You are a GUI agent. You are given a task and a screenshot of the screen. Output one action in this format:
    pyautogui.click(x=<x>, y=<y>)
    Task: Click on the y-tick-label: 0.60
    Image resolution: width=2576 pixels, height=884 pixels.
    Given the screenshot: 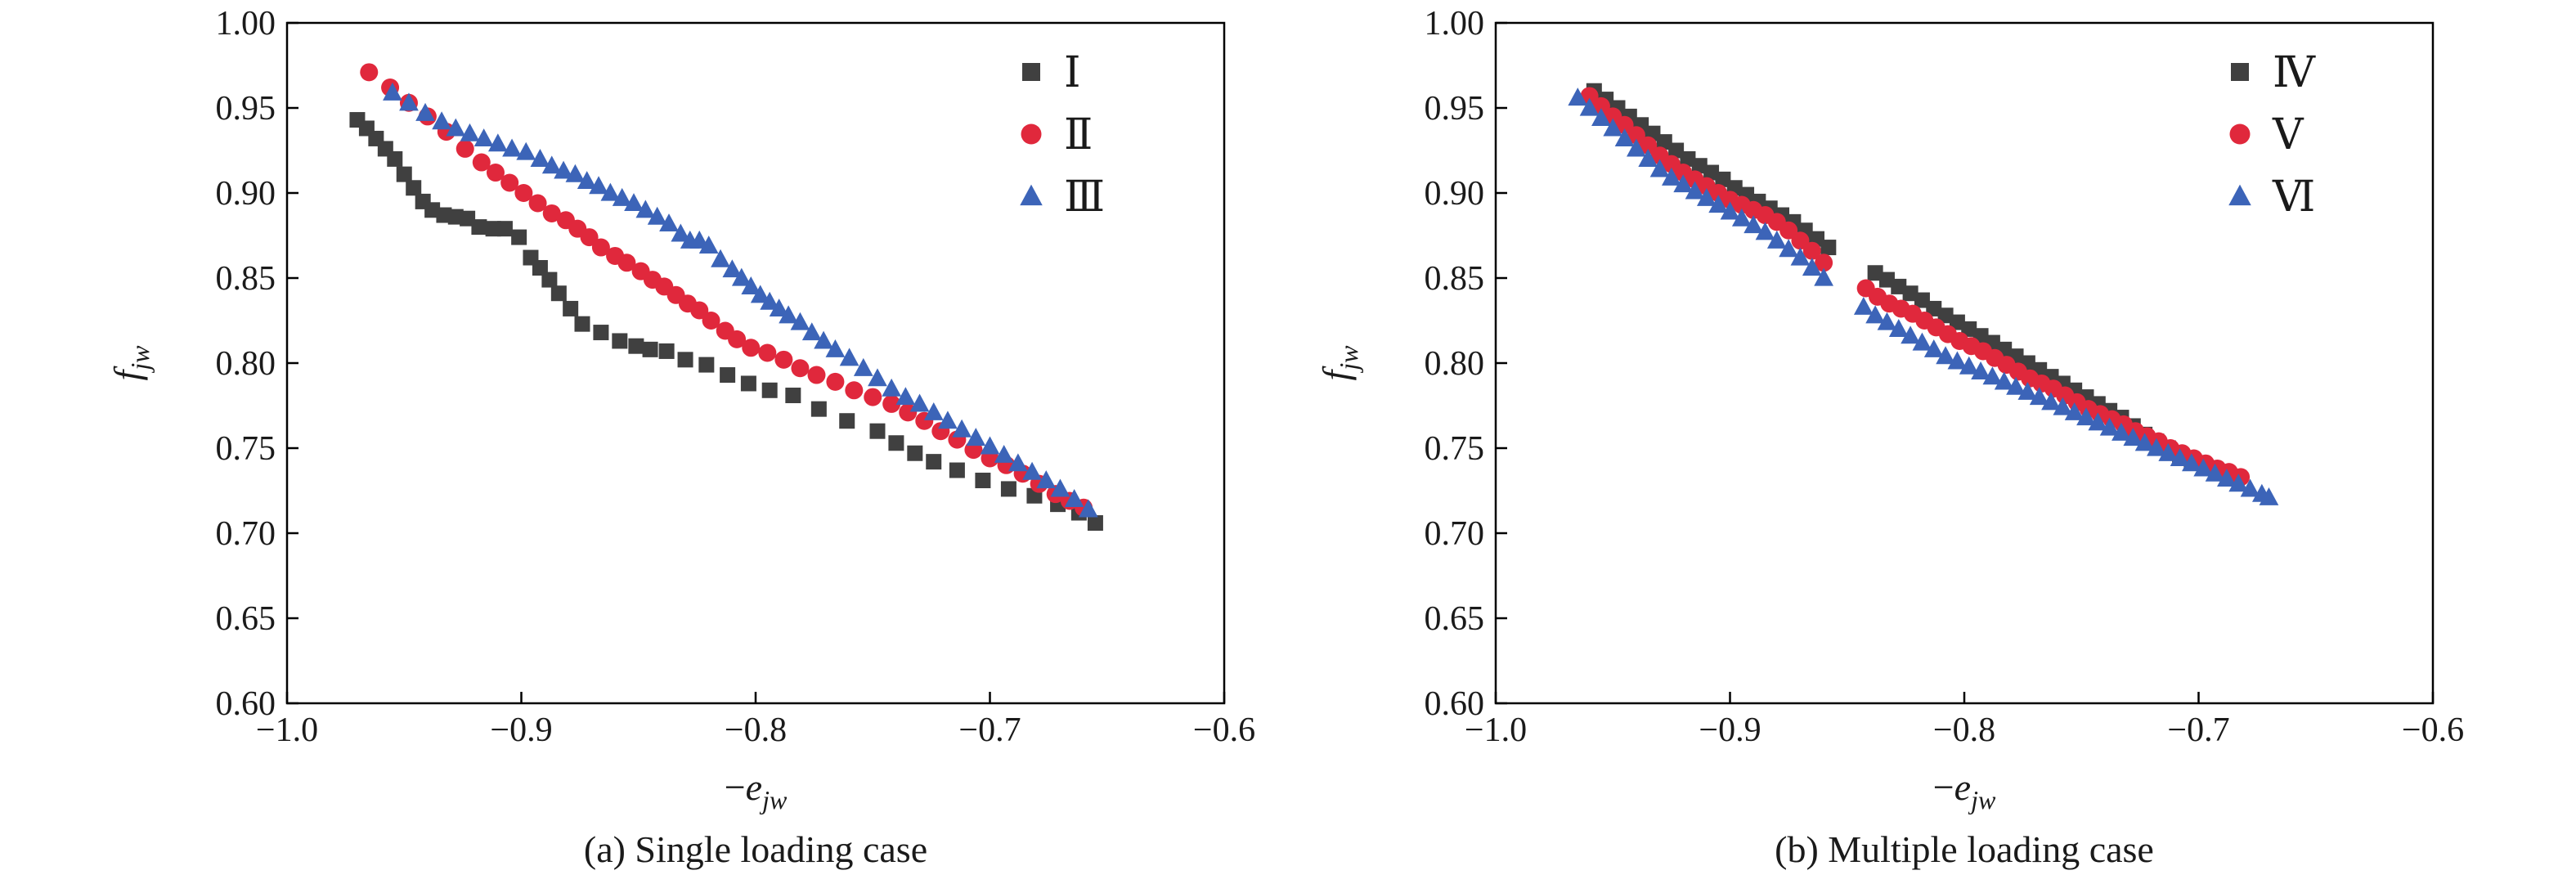 What is the action you would take?
    pyautogui.click(x=1455, y=704)
    